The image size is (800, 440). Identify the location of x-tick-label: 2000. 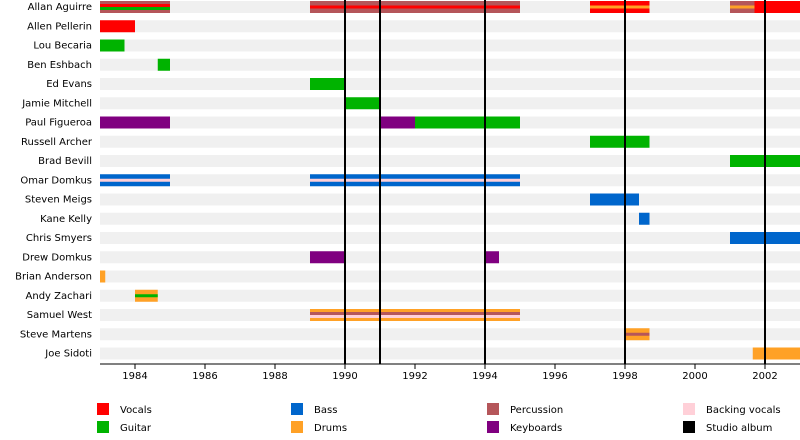
(694, 376).